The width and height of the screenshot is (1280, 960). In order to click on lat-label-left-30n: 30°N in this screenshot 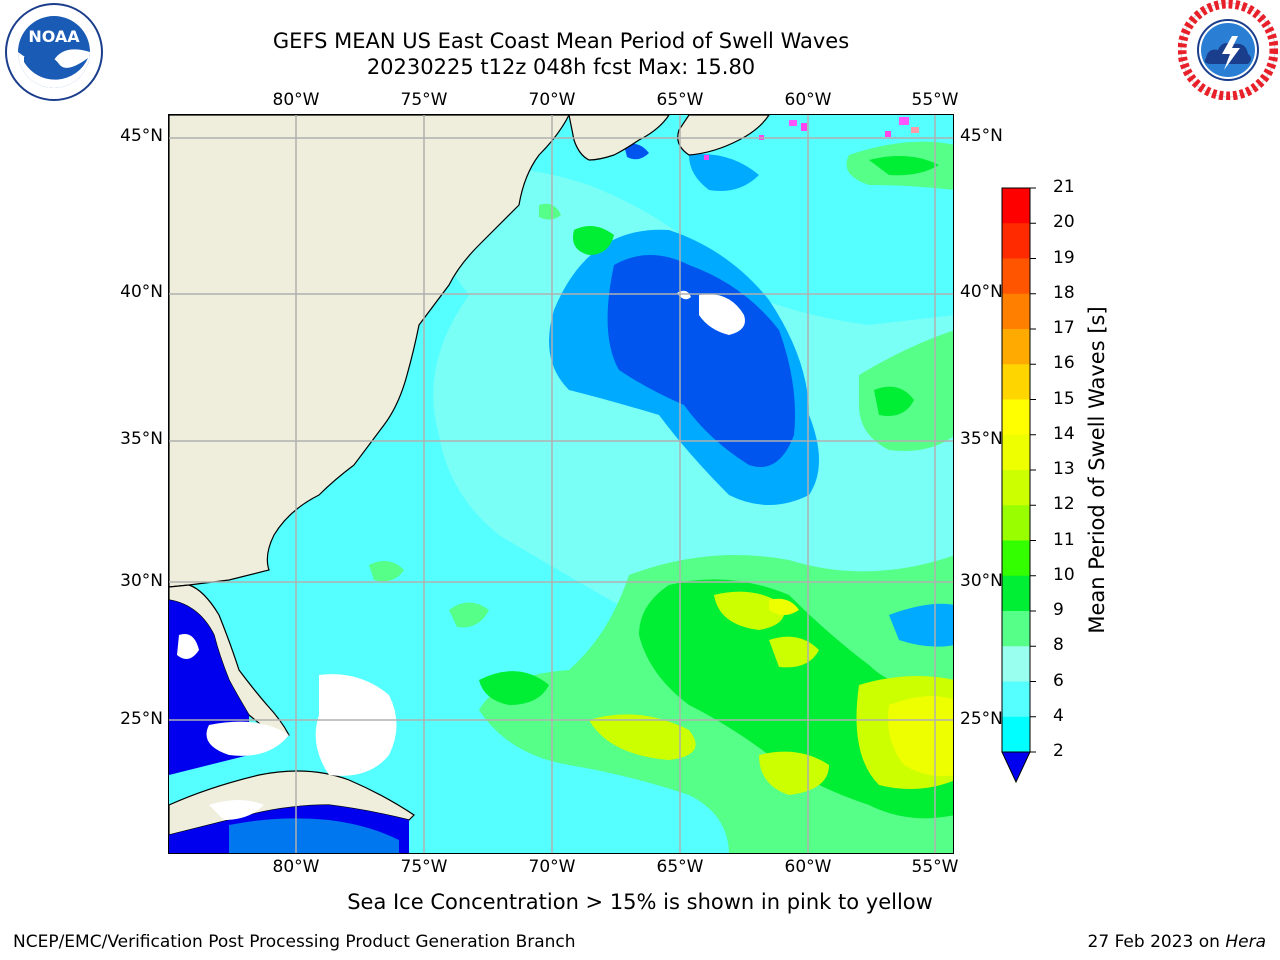, I will do `click(141, 581)`.